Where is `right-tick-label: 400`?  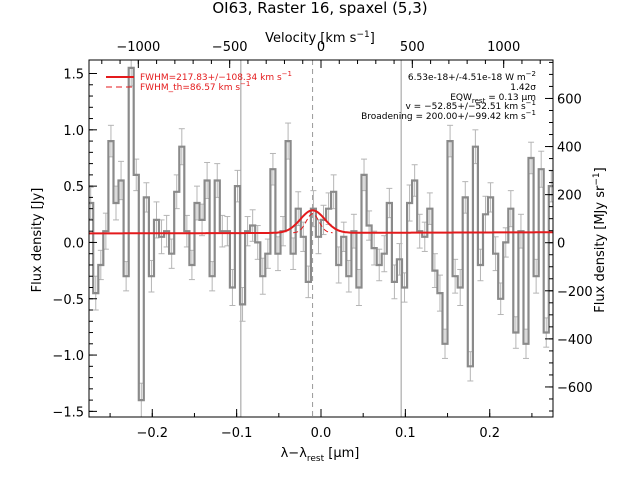 right-tick-label: 400 is located at coordinates (569, 148).